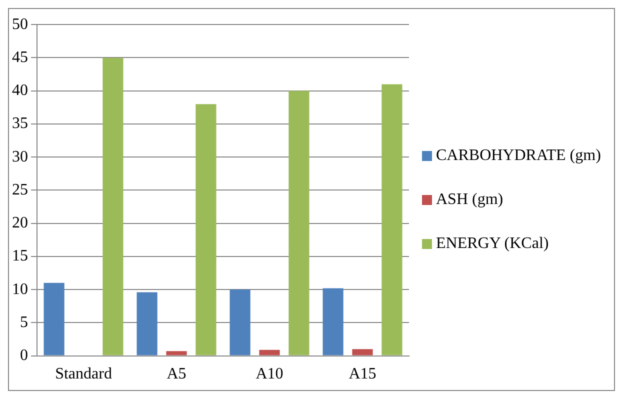 The image size is (625, 401). What do you see at coordinates (470, 199) in the screenshot?
I see `legend-label: ASH (gm)` at bounding box center [470, 199].